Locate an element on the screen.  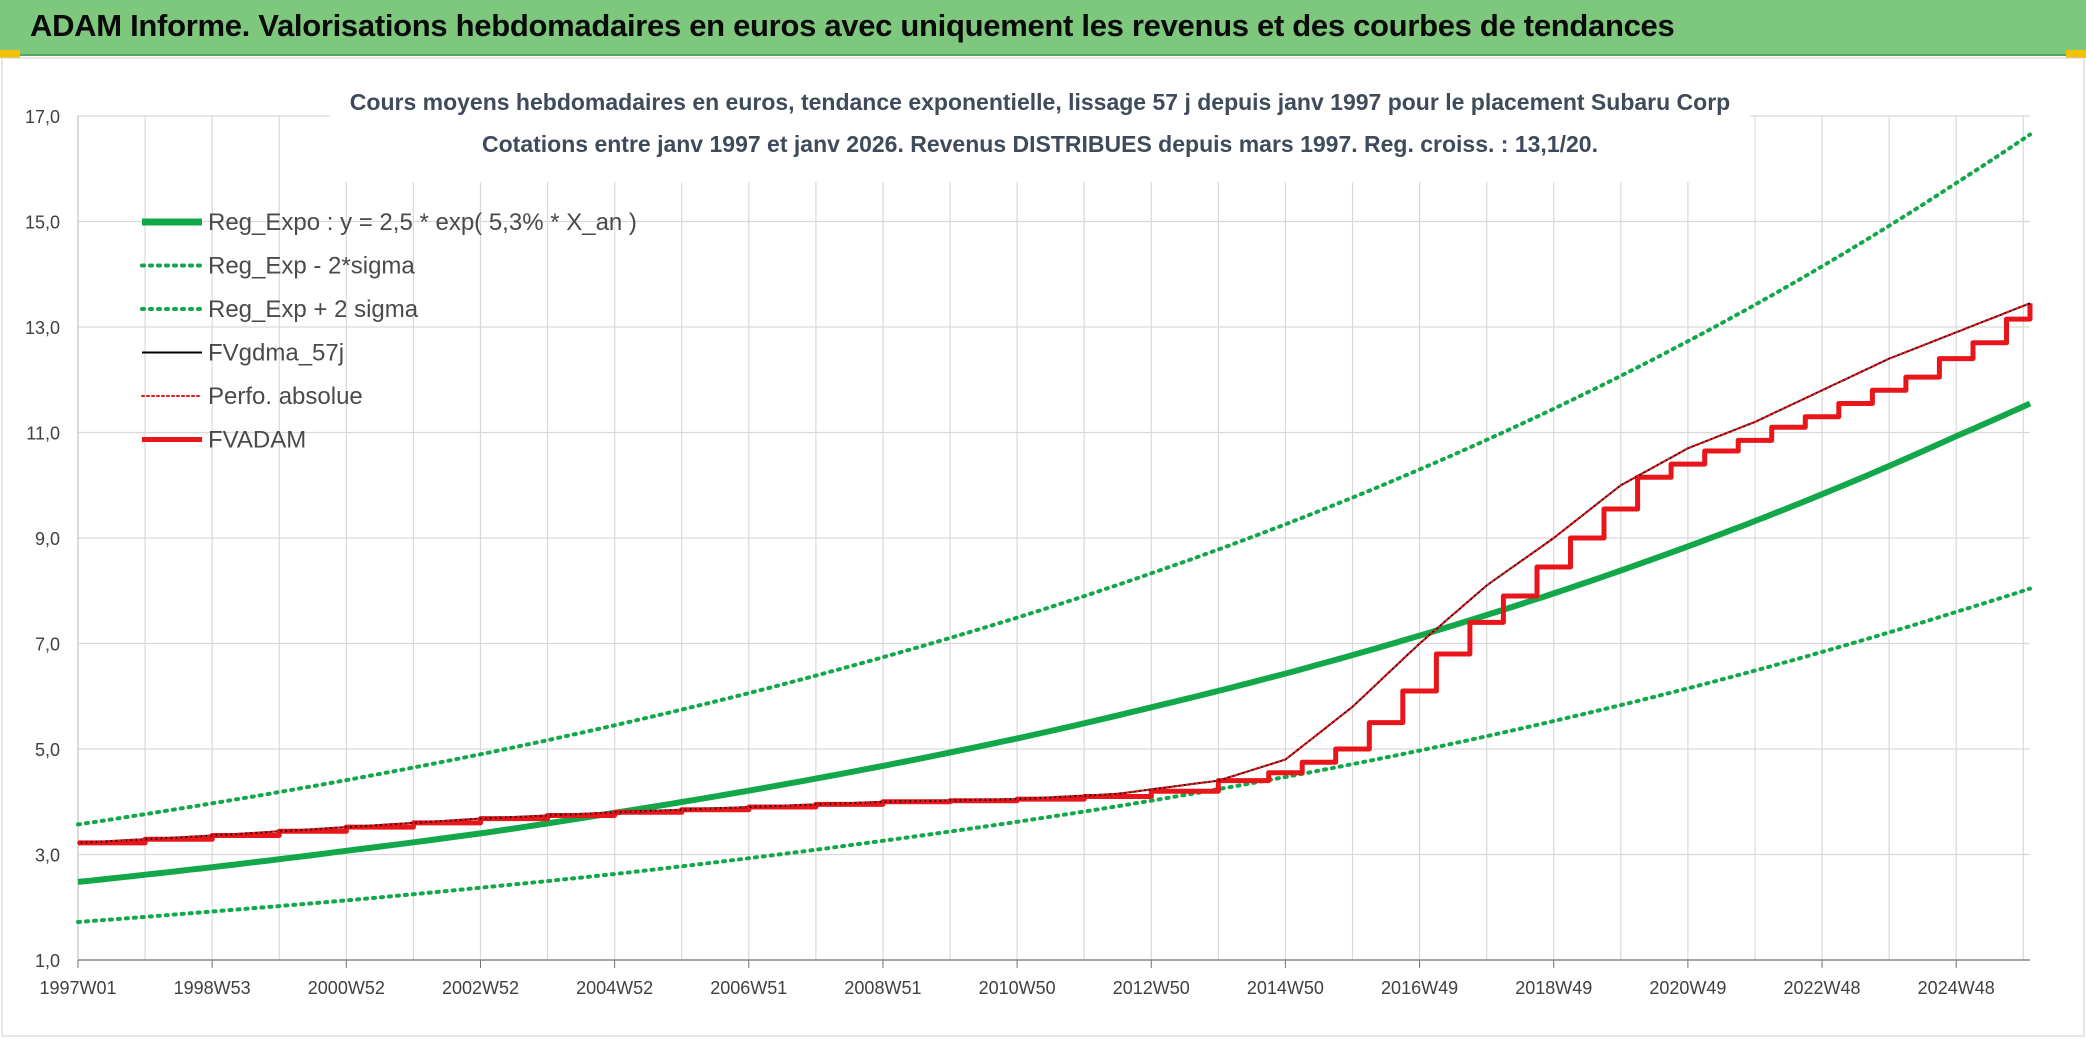
corner-accent-left is located at coordinates (10, 54).